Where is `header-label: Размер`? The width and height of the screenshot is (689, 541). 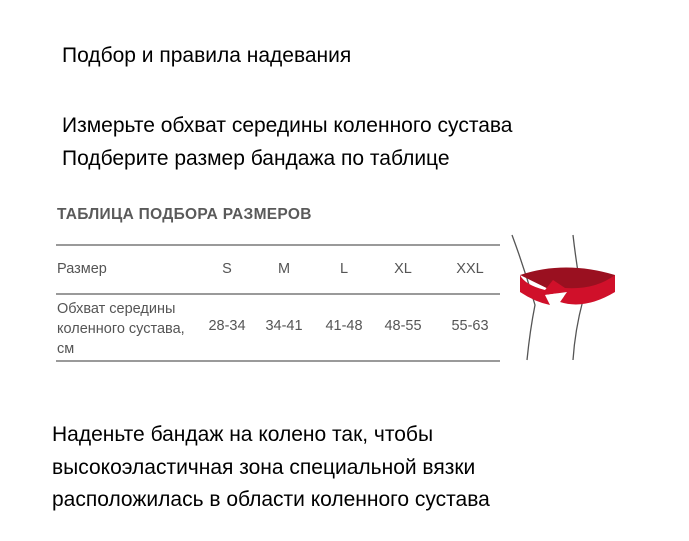
header-label: Размер is located at coordinates (82, 269).